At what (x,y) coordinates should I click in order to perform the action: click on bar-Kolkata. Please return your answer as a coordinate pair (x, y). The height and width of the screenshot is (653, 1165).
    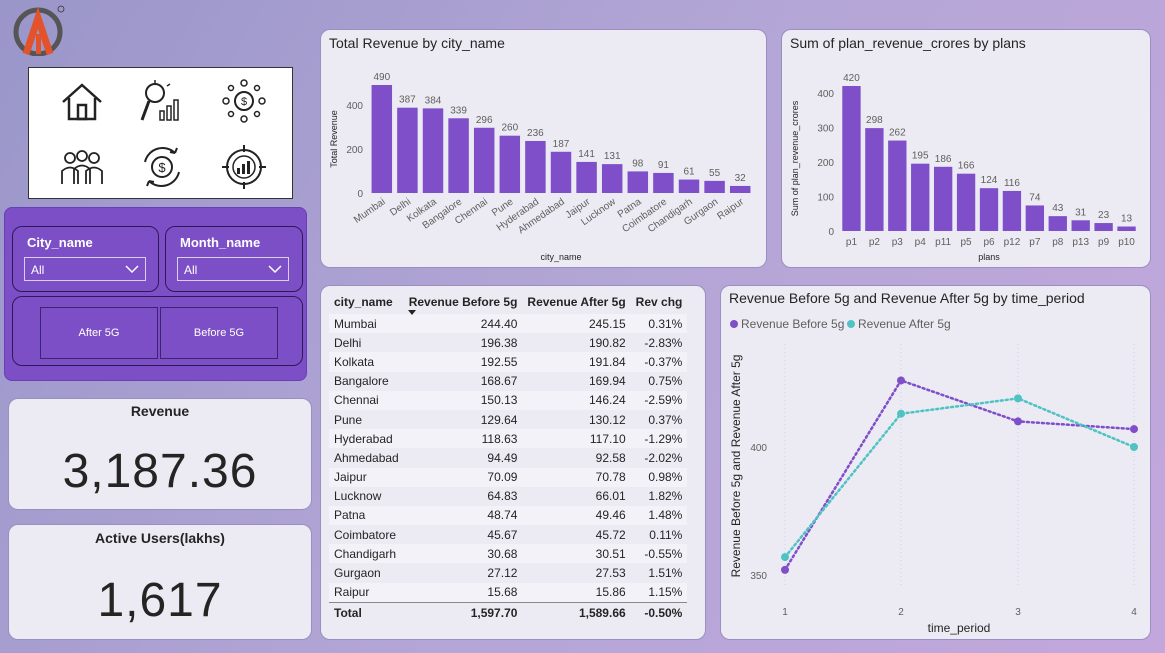
    Looking at the image, I should click on (433, 150).